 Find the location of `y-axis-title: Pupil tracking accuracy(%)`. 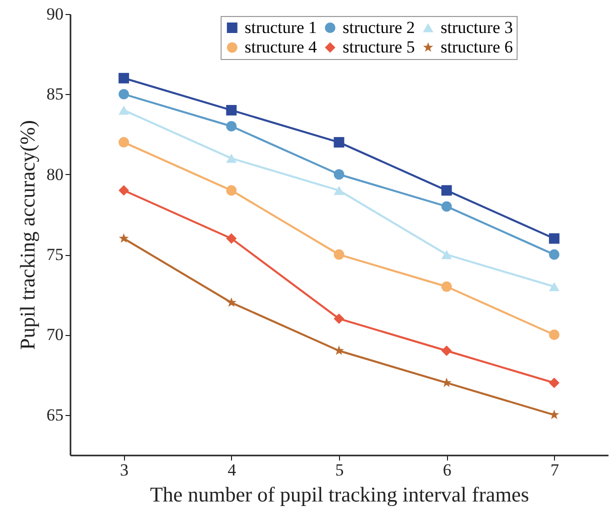

y-axis-title: Pupil tracking accuracy(%) is located at coordinates (28, 235).